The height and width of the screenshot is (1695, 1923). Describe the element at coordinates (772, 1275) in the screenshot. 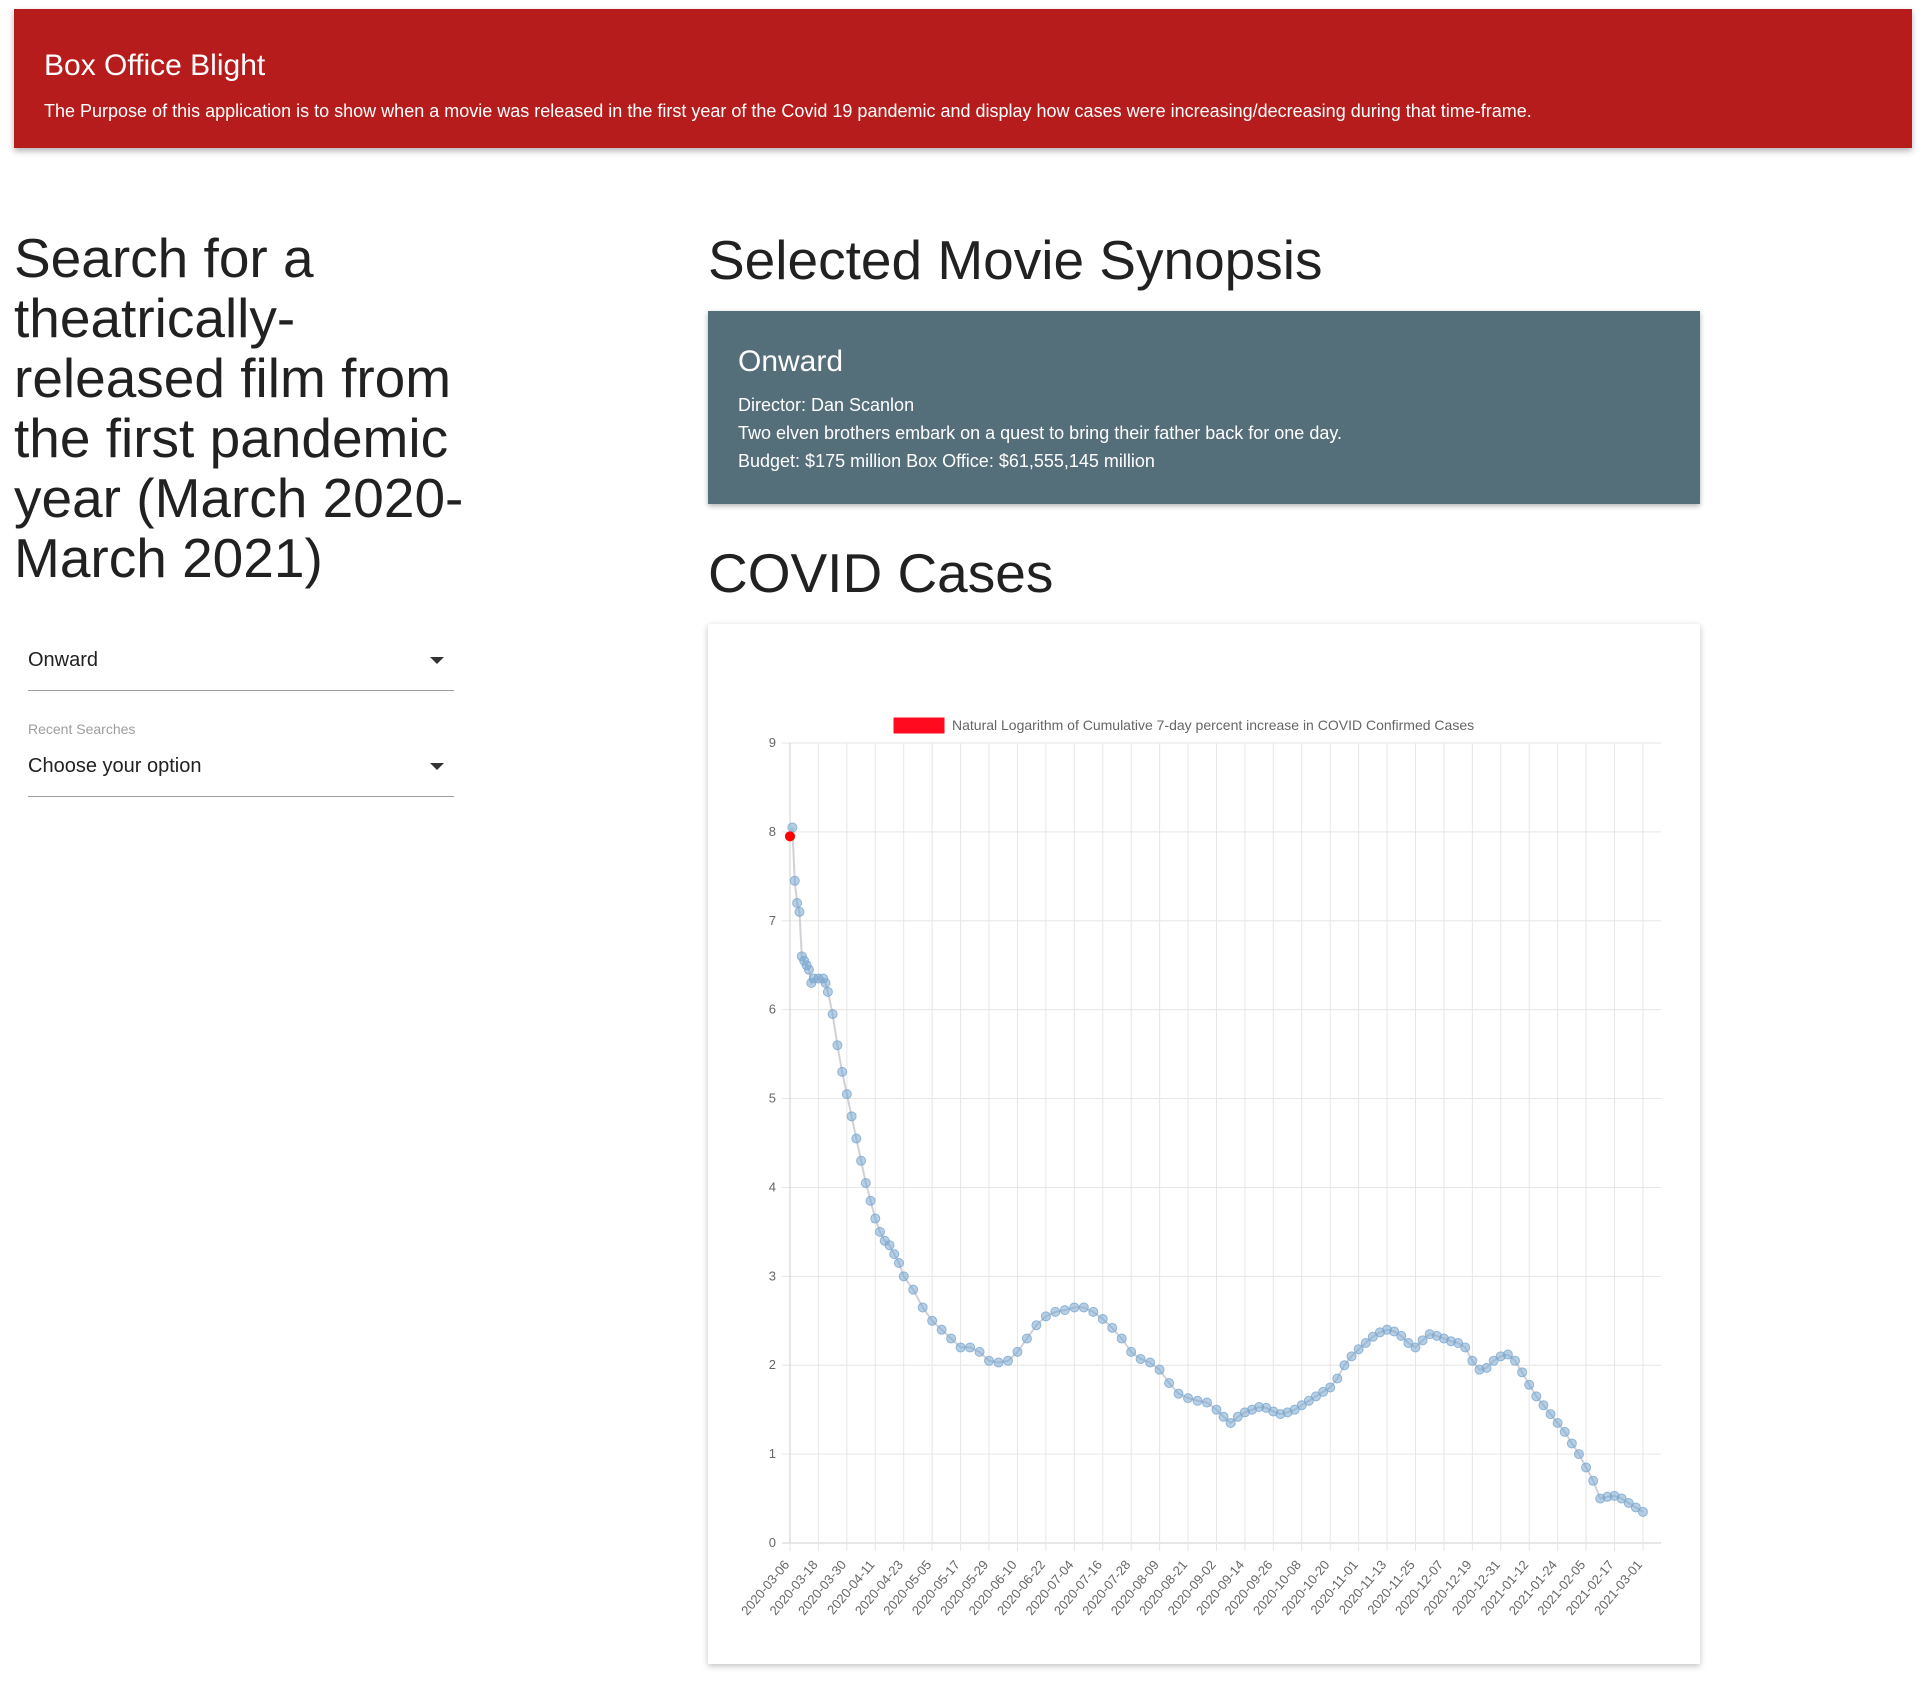

I see `y-tick-label: 3` at that location.